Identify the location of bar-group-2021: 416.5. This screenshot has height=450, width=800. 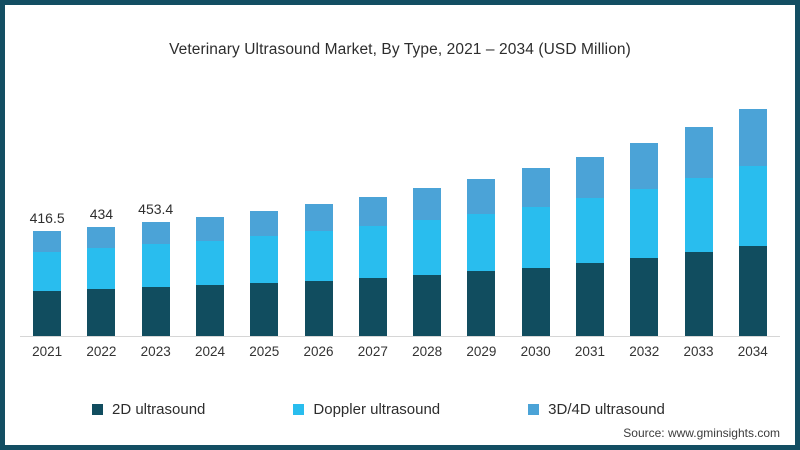
(47, 215).